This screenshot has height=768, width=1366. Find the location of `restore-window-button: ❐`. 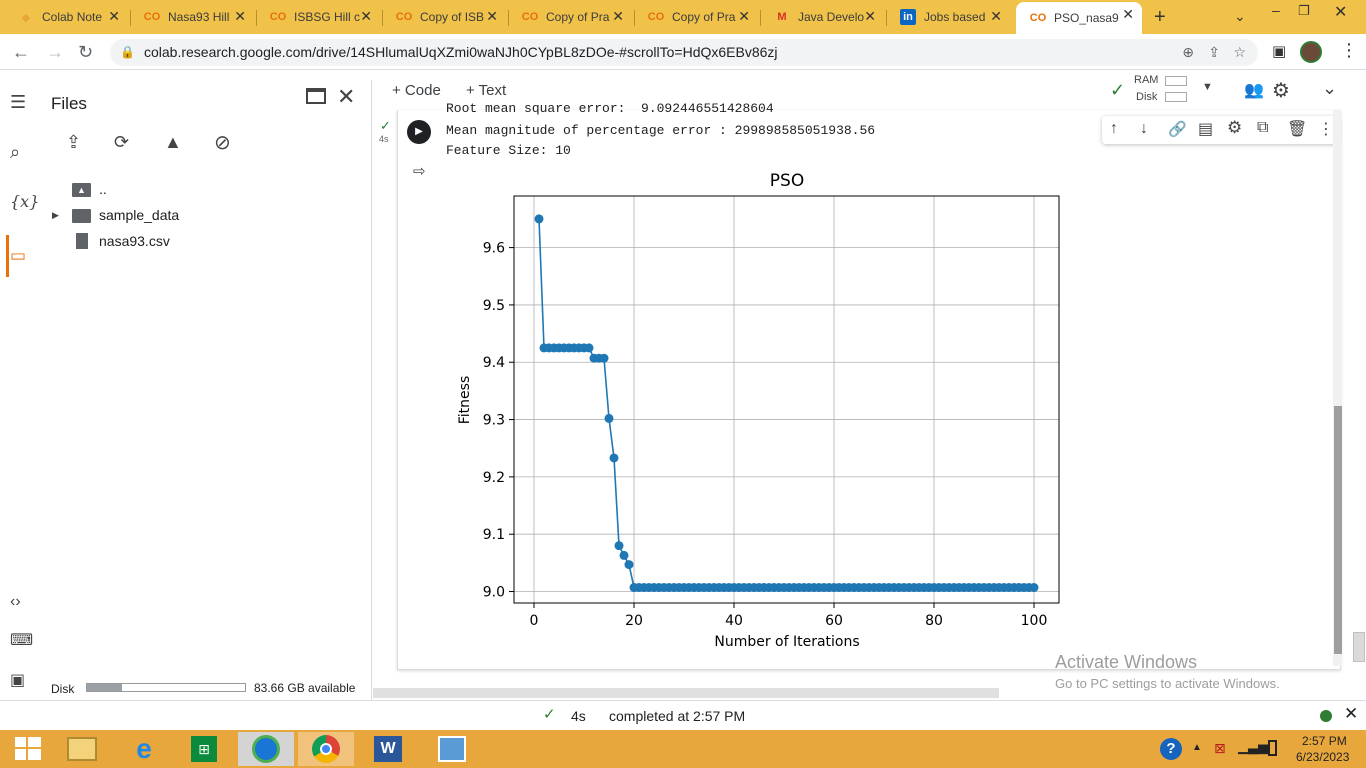

restore-window-button: ❐ is located at coordinates (1304, 10).